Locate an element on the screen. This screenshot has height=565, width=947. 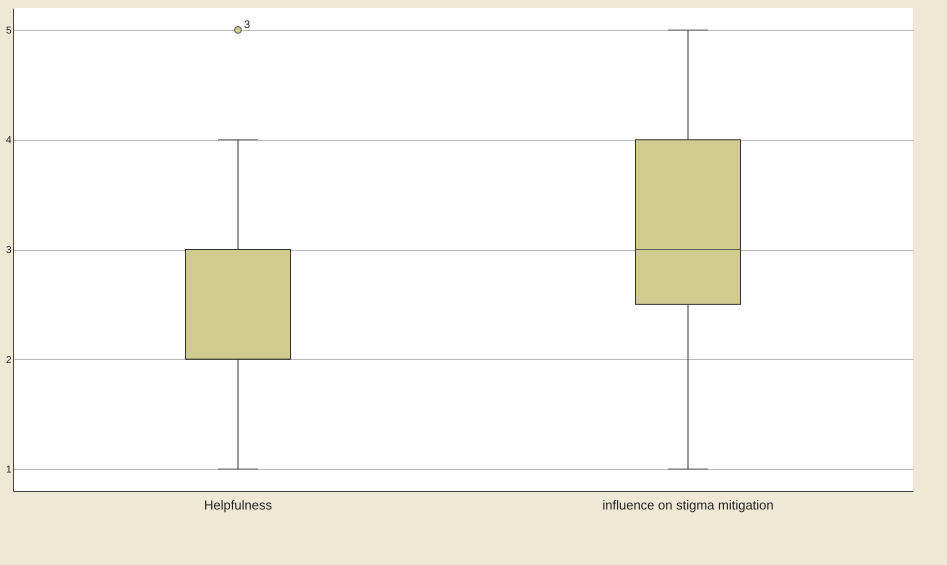
x-tick-label: influence on stigma mitigation is located at coordinates (688, 505).